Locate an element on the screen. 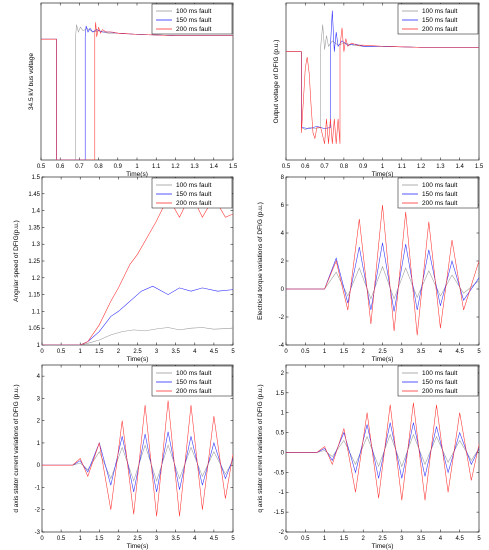  y-tick-label: -0.5 is located at coordinates (279, 473).